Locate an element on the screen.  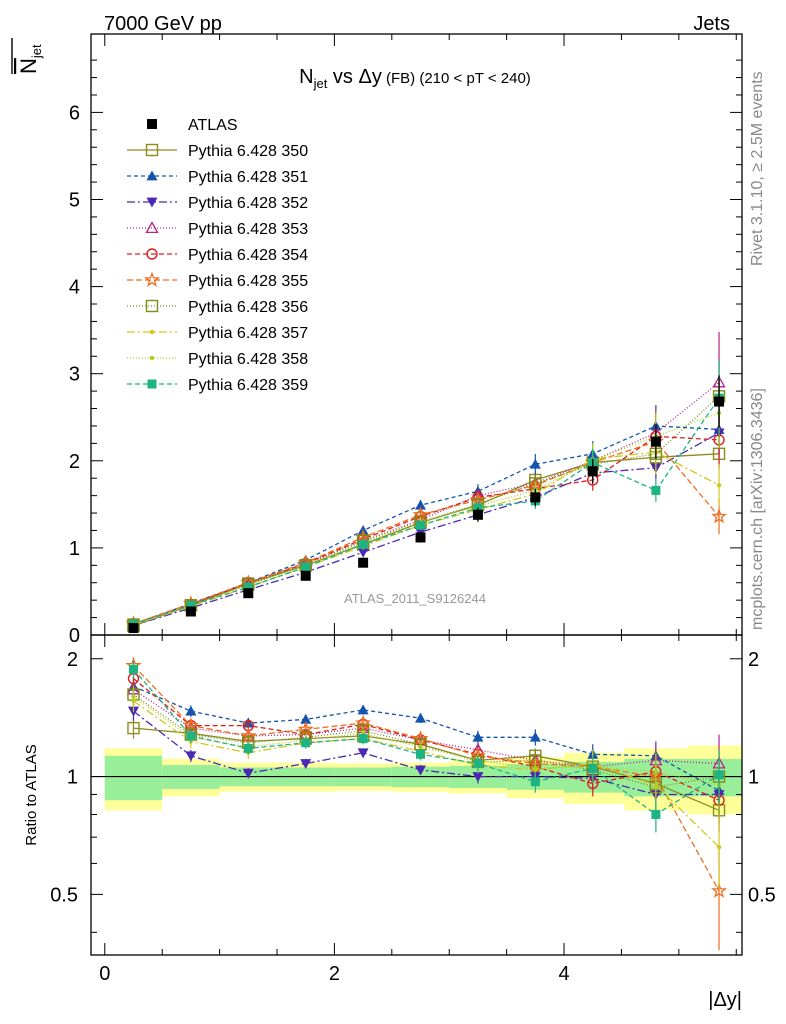
legend-label-pythia-354: Pythia 6.428 354 is located at coordinates (248, 255).